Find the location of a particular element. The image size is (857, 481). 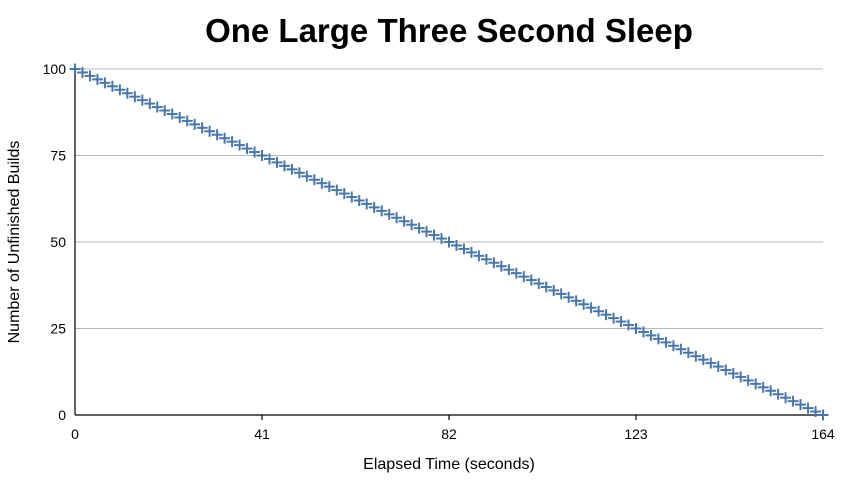

x-tick-label: 123 is located at coordinates (636, 434).